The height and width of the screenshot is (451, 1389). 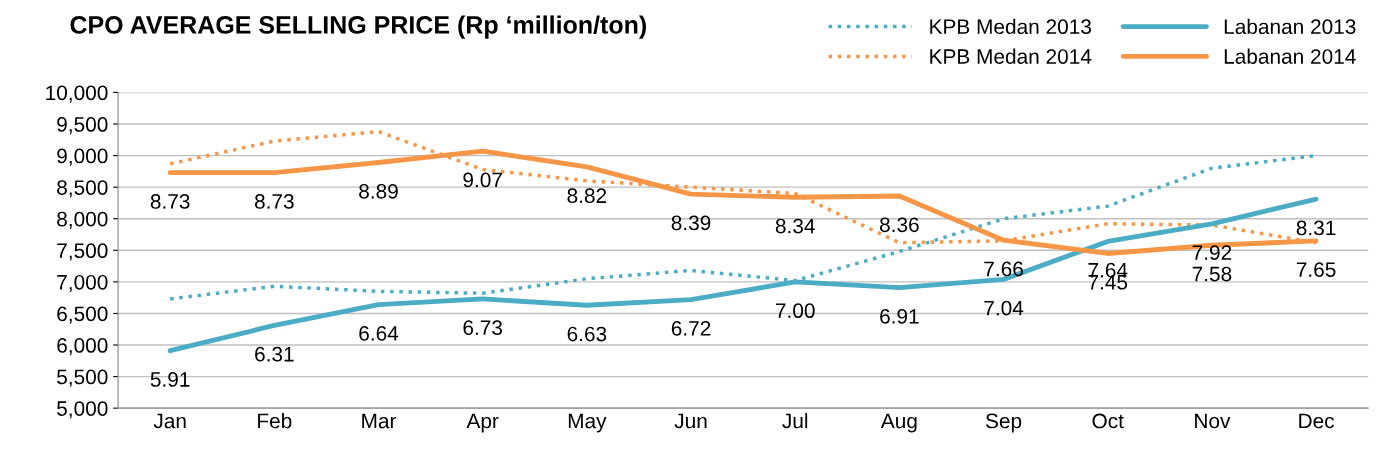 I want to click on legend-label: Labanan 2013, so click(x=1290, y=26).